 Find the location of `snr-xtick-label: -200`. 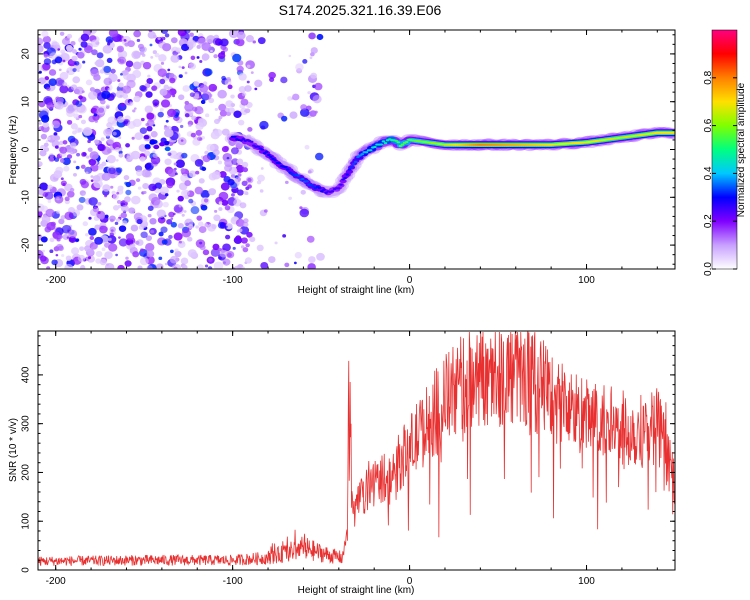

snr-xtick-label: -200 is located at coordinates (56, 581).